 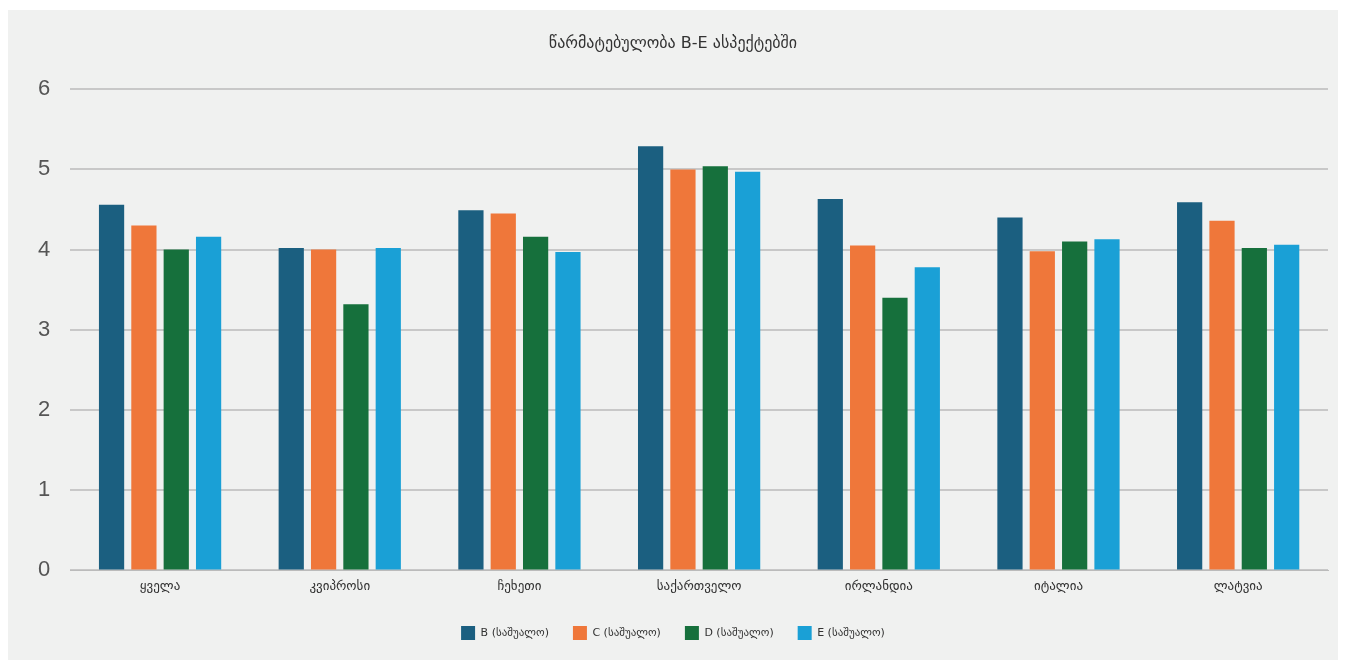 I want to click on x-tick-label: ჩეხეთი, so click(x=519, y=585).